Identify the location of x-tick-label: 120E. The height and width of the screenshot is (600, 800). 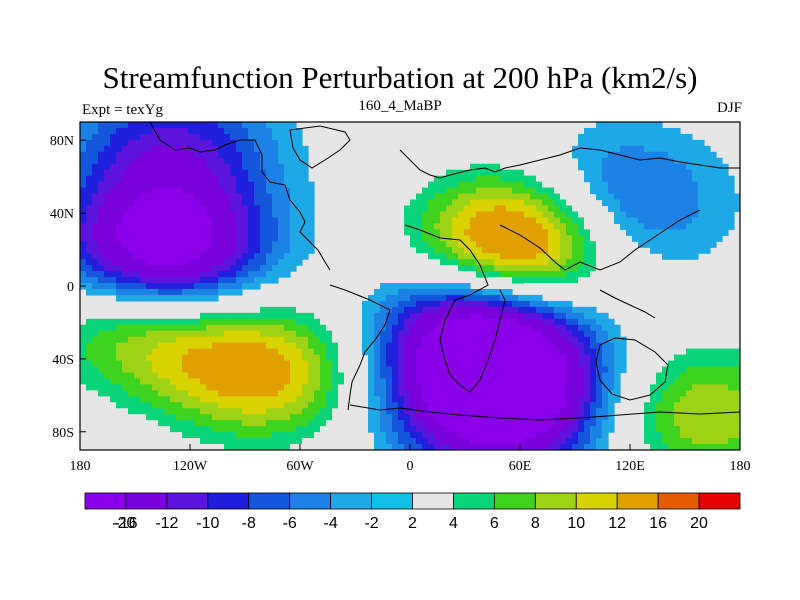
(630, 466).